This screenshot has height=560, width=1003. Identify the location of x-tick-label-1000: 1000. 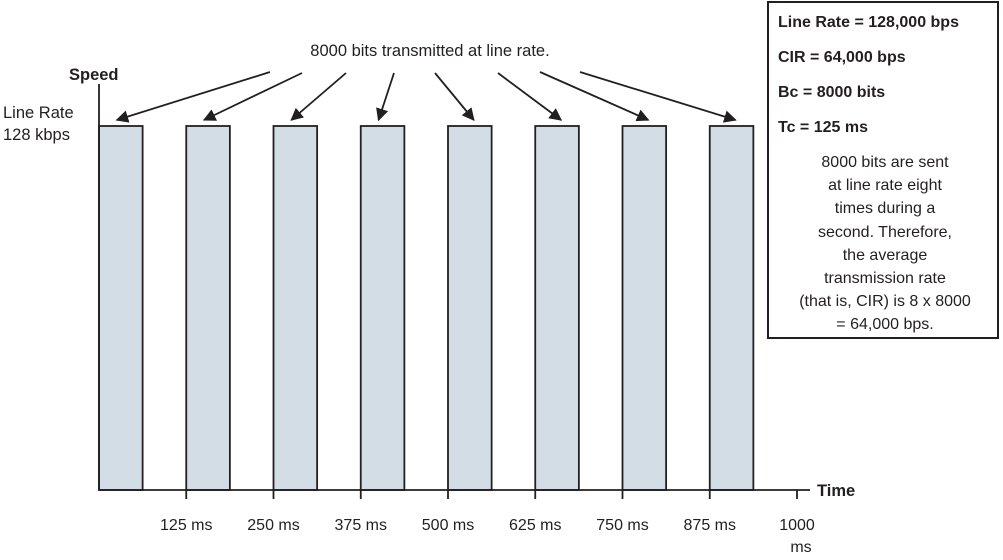
(797, 525).